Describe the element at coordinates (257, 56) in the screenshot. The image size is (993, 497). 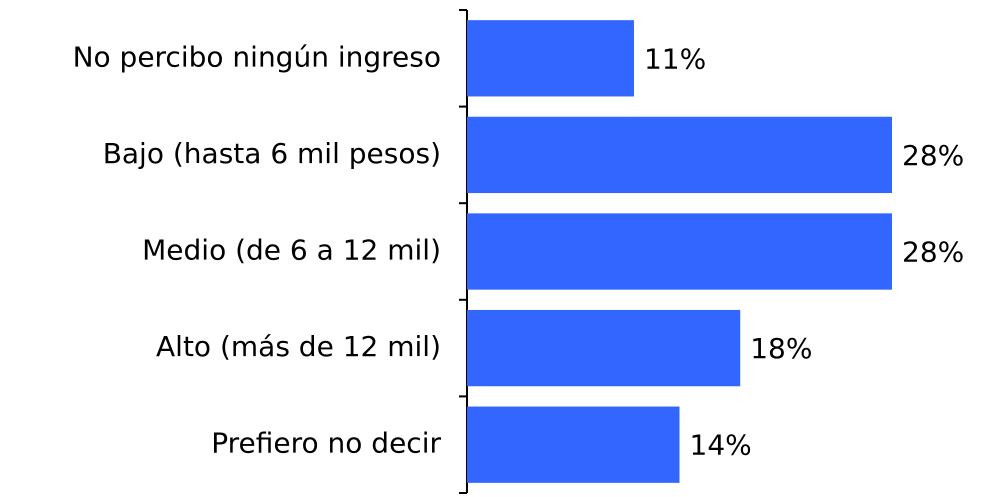
I see `y-tick-label: No percibo ningún ingreso` at that location.